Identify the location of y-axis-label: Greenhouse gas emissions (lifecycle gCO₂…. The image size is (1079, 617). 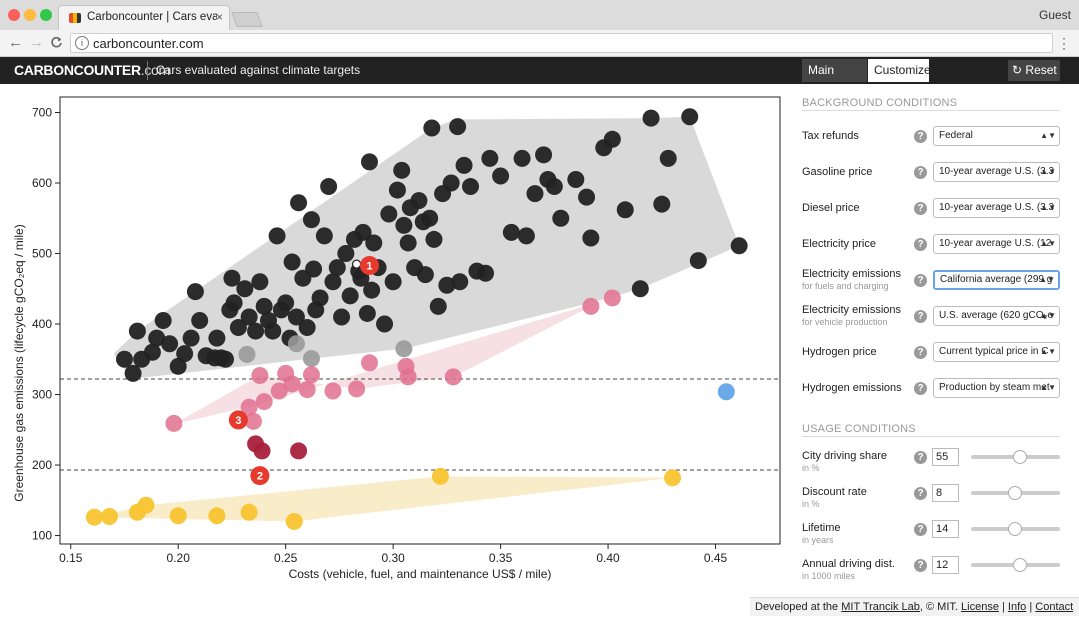
(19, 362).